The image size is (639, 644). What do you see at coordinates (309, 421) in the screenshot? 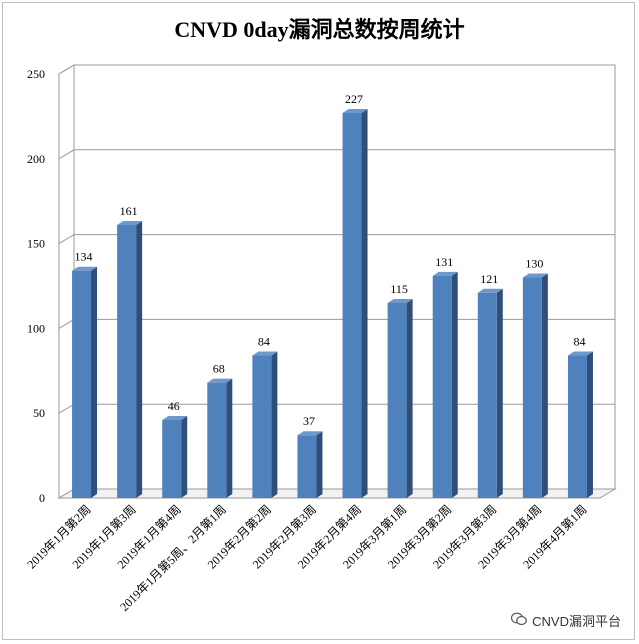
I see `data-label: 37` at bounding box center [309, 421].